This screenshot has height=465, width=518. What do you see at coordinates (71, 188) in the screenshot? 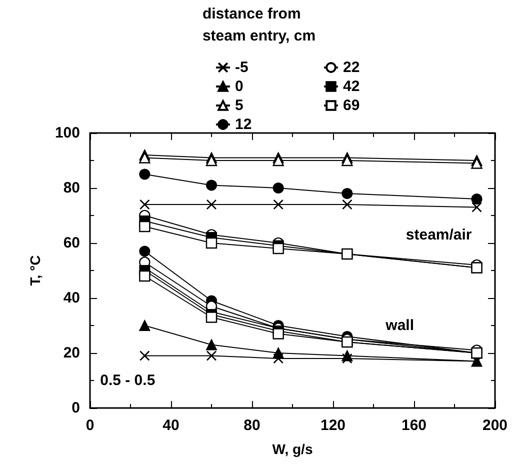
I see `y-tick-label: 80` at bounding box center [71, 188].